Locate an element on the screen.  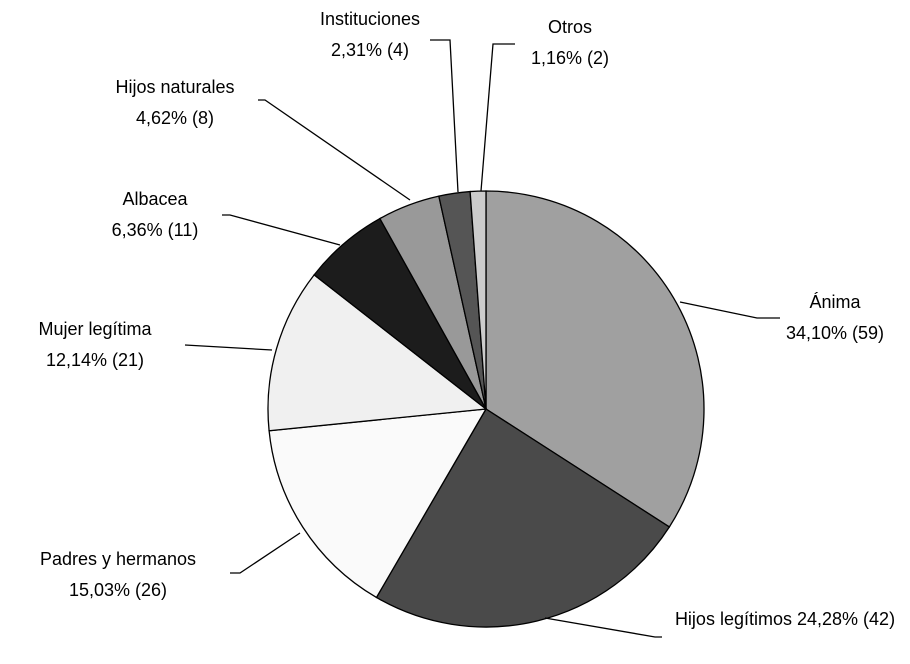
slice-value: 2,31% (4) is located at coordinates (370, 50).